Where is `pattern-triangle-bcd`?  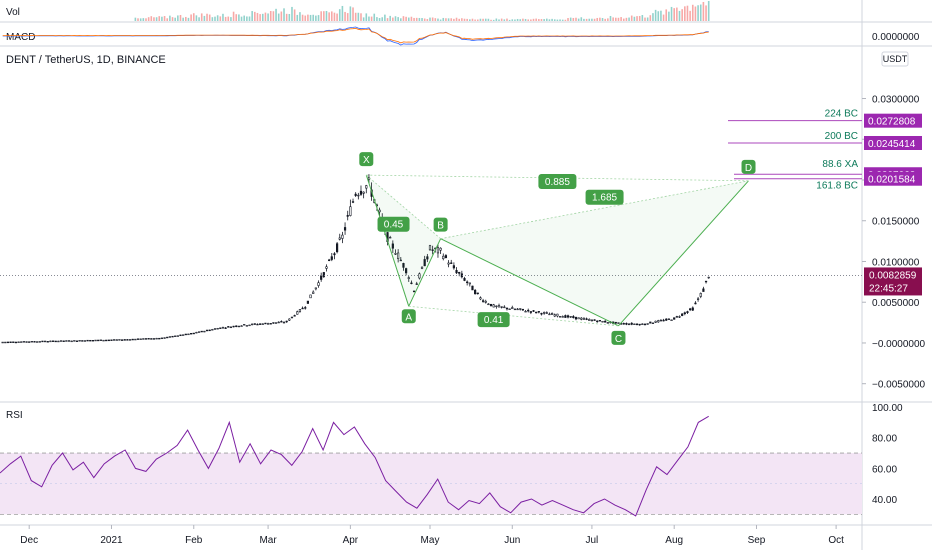
pattern-triangle-bcd is located at coordinates (594, 253).